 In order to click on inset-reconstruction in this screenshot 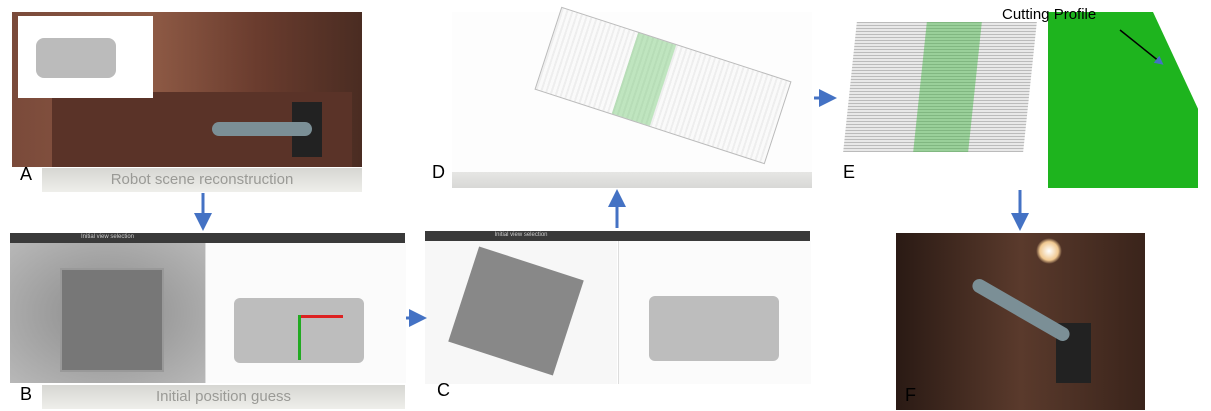, I will do `click(85, 57)`.